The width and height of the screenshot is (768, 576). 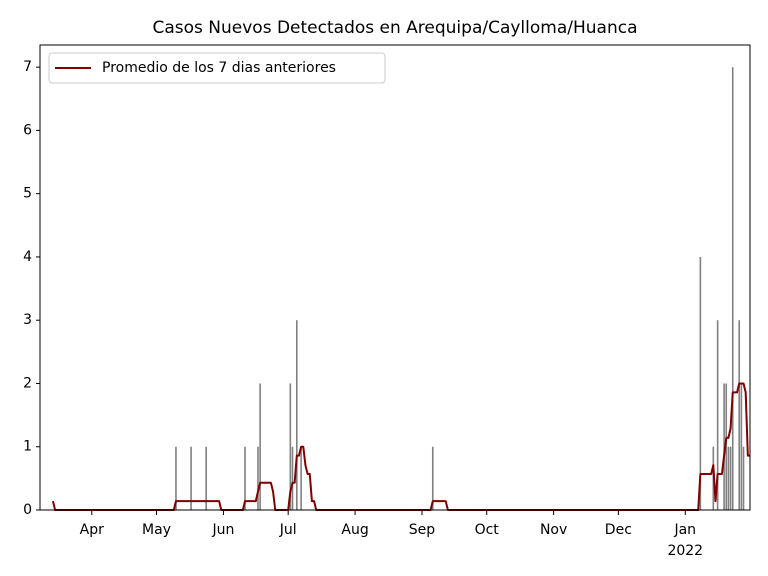 What do you see at coordinates (553, 530) in the screenshot?
I see `x-tick-label: Nov` at bounding box center [553, 530].